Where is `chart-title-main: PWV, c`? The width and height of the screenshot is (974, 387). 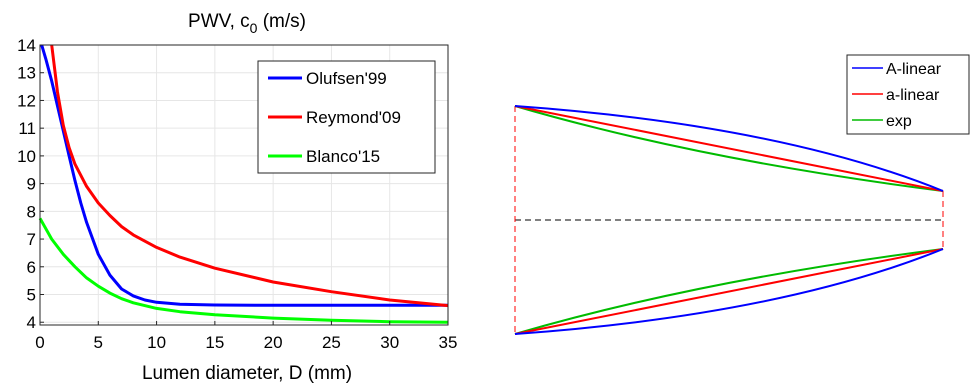
chart-title-main: PWV, c is located at coordinates (219, 21).